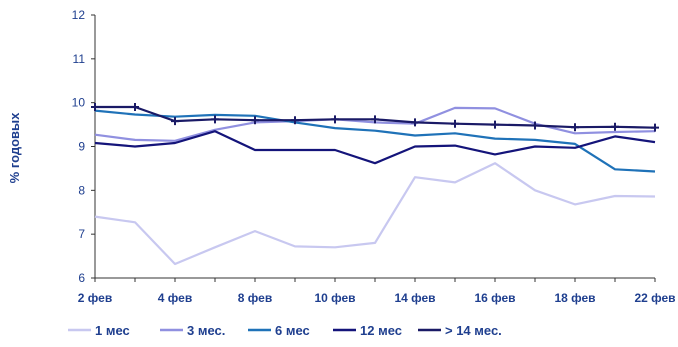 Image resolution: width=678 pixels, height=347 pixels. What do you see at coordinates (81, 147) in the screenshot?
I see `y-tick-label: 9` at bounding box center [81, 147].